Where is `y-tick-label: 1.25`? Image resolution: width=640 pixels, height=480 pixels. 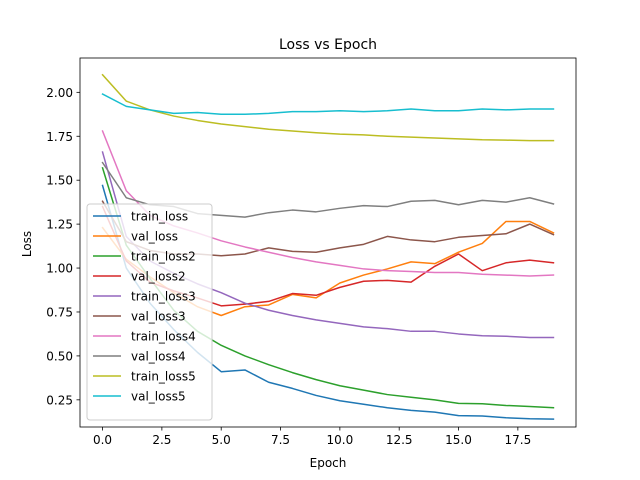
y-tick-label: 1.25 is located at coordinates (59, 225).